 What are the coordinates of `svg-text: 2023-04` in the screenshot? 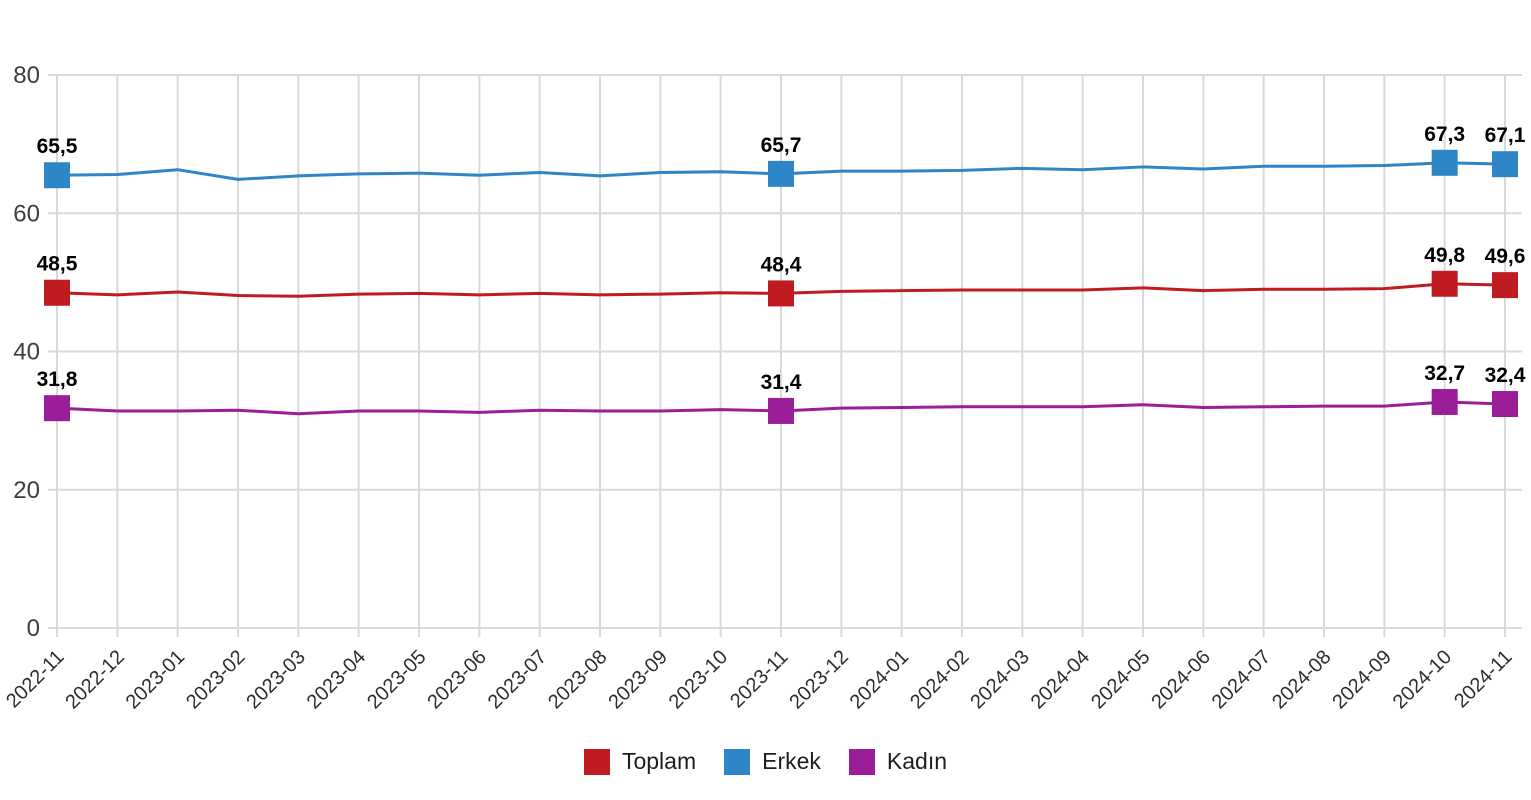 It's located at (336, 679).